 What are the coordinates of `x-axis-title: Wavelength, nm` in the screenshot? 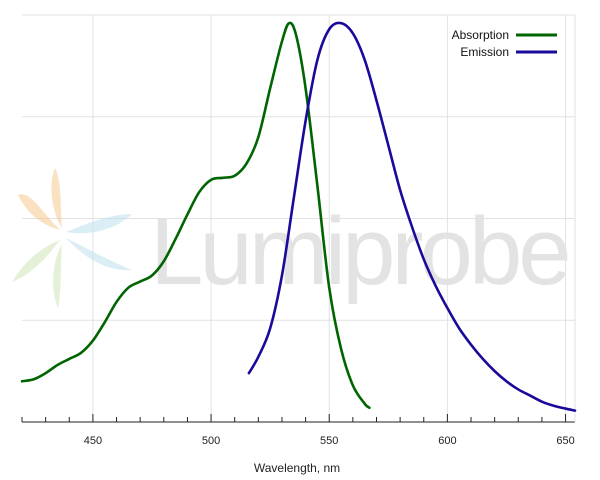 It's located at (297, 468).